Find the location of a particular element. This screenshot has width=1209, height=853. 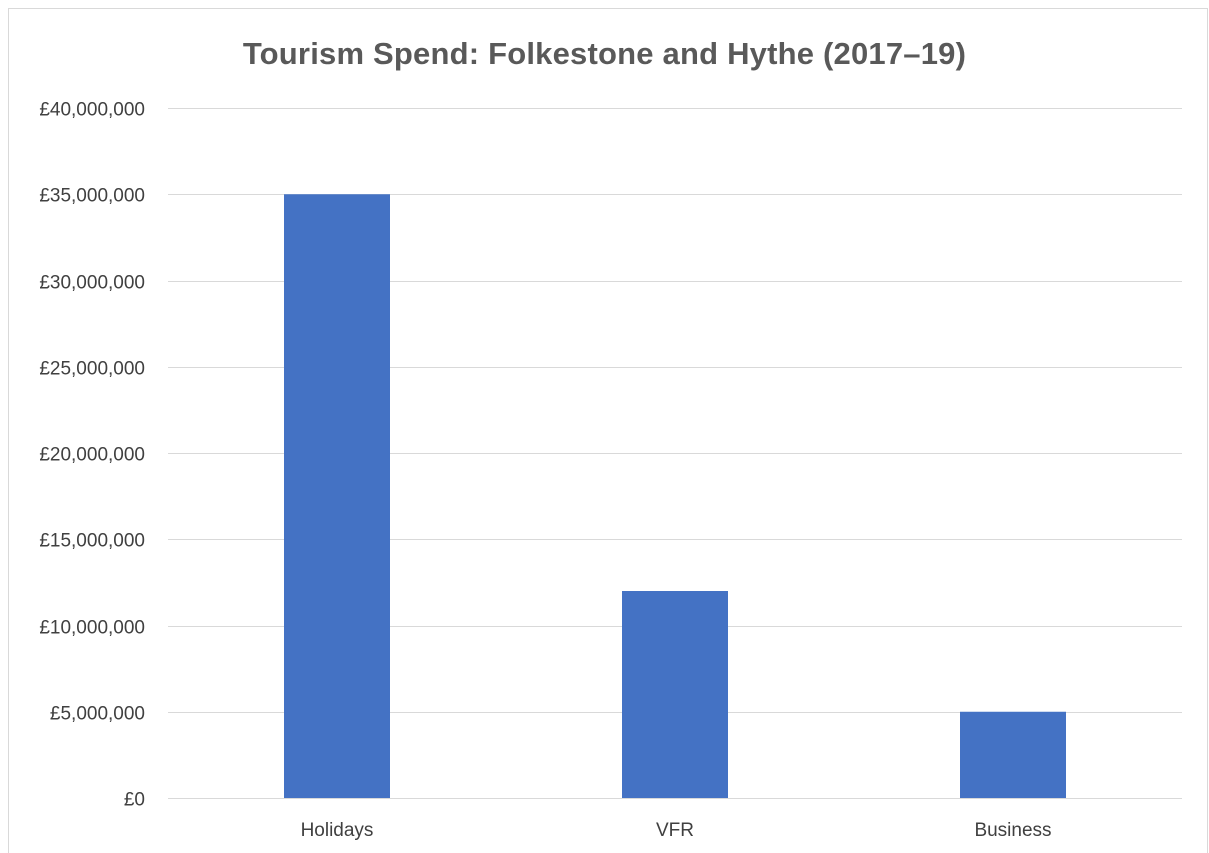

y-tick-label: £5,000,000 is located at coordinates (97, 714).